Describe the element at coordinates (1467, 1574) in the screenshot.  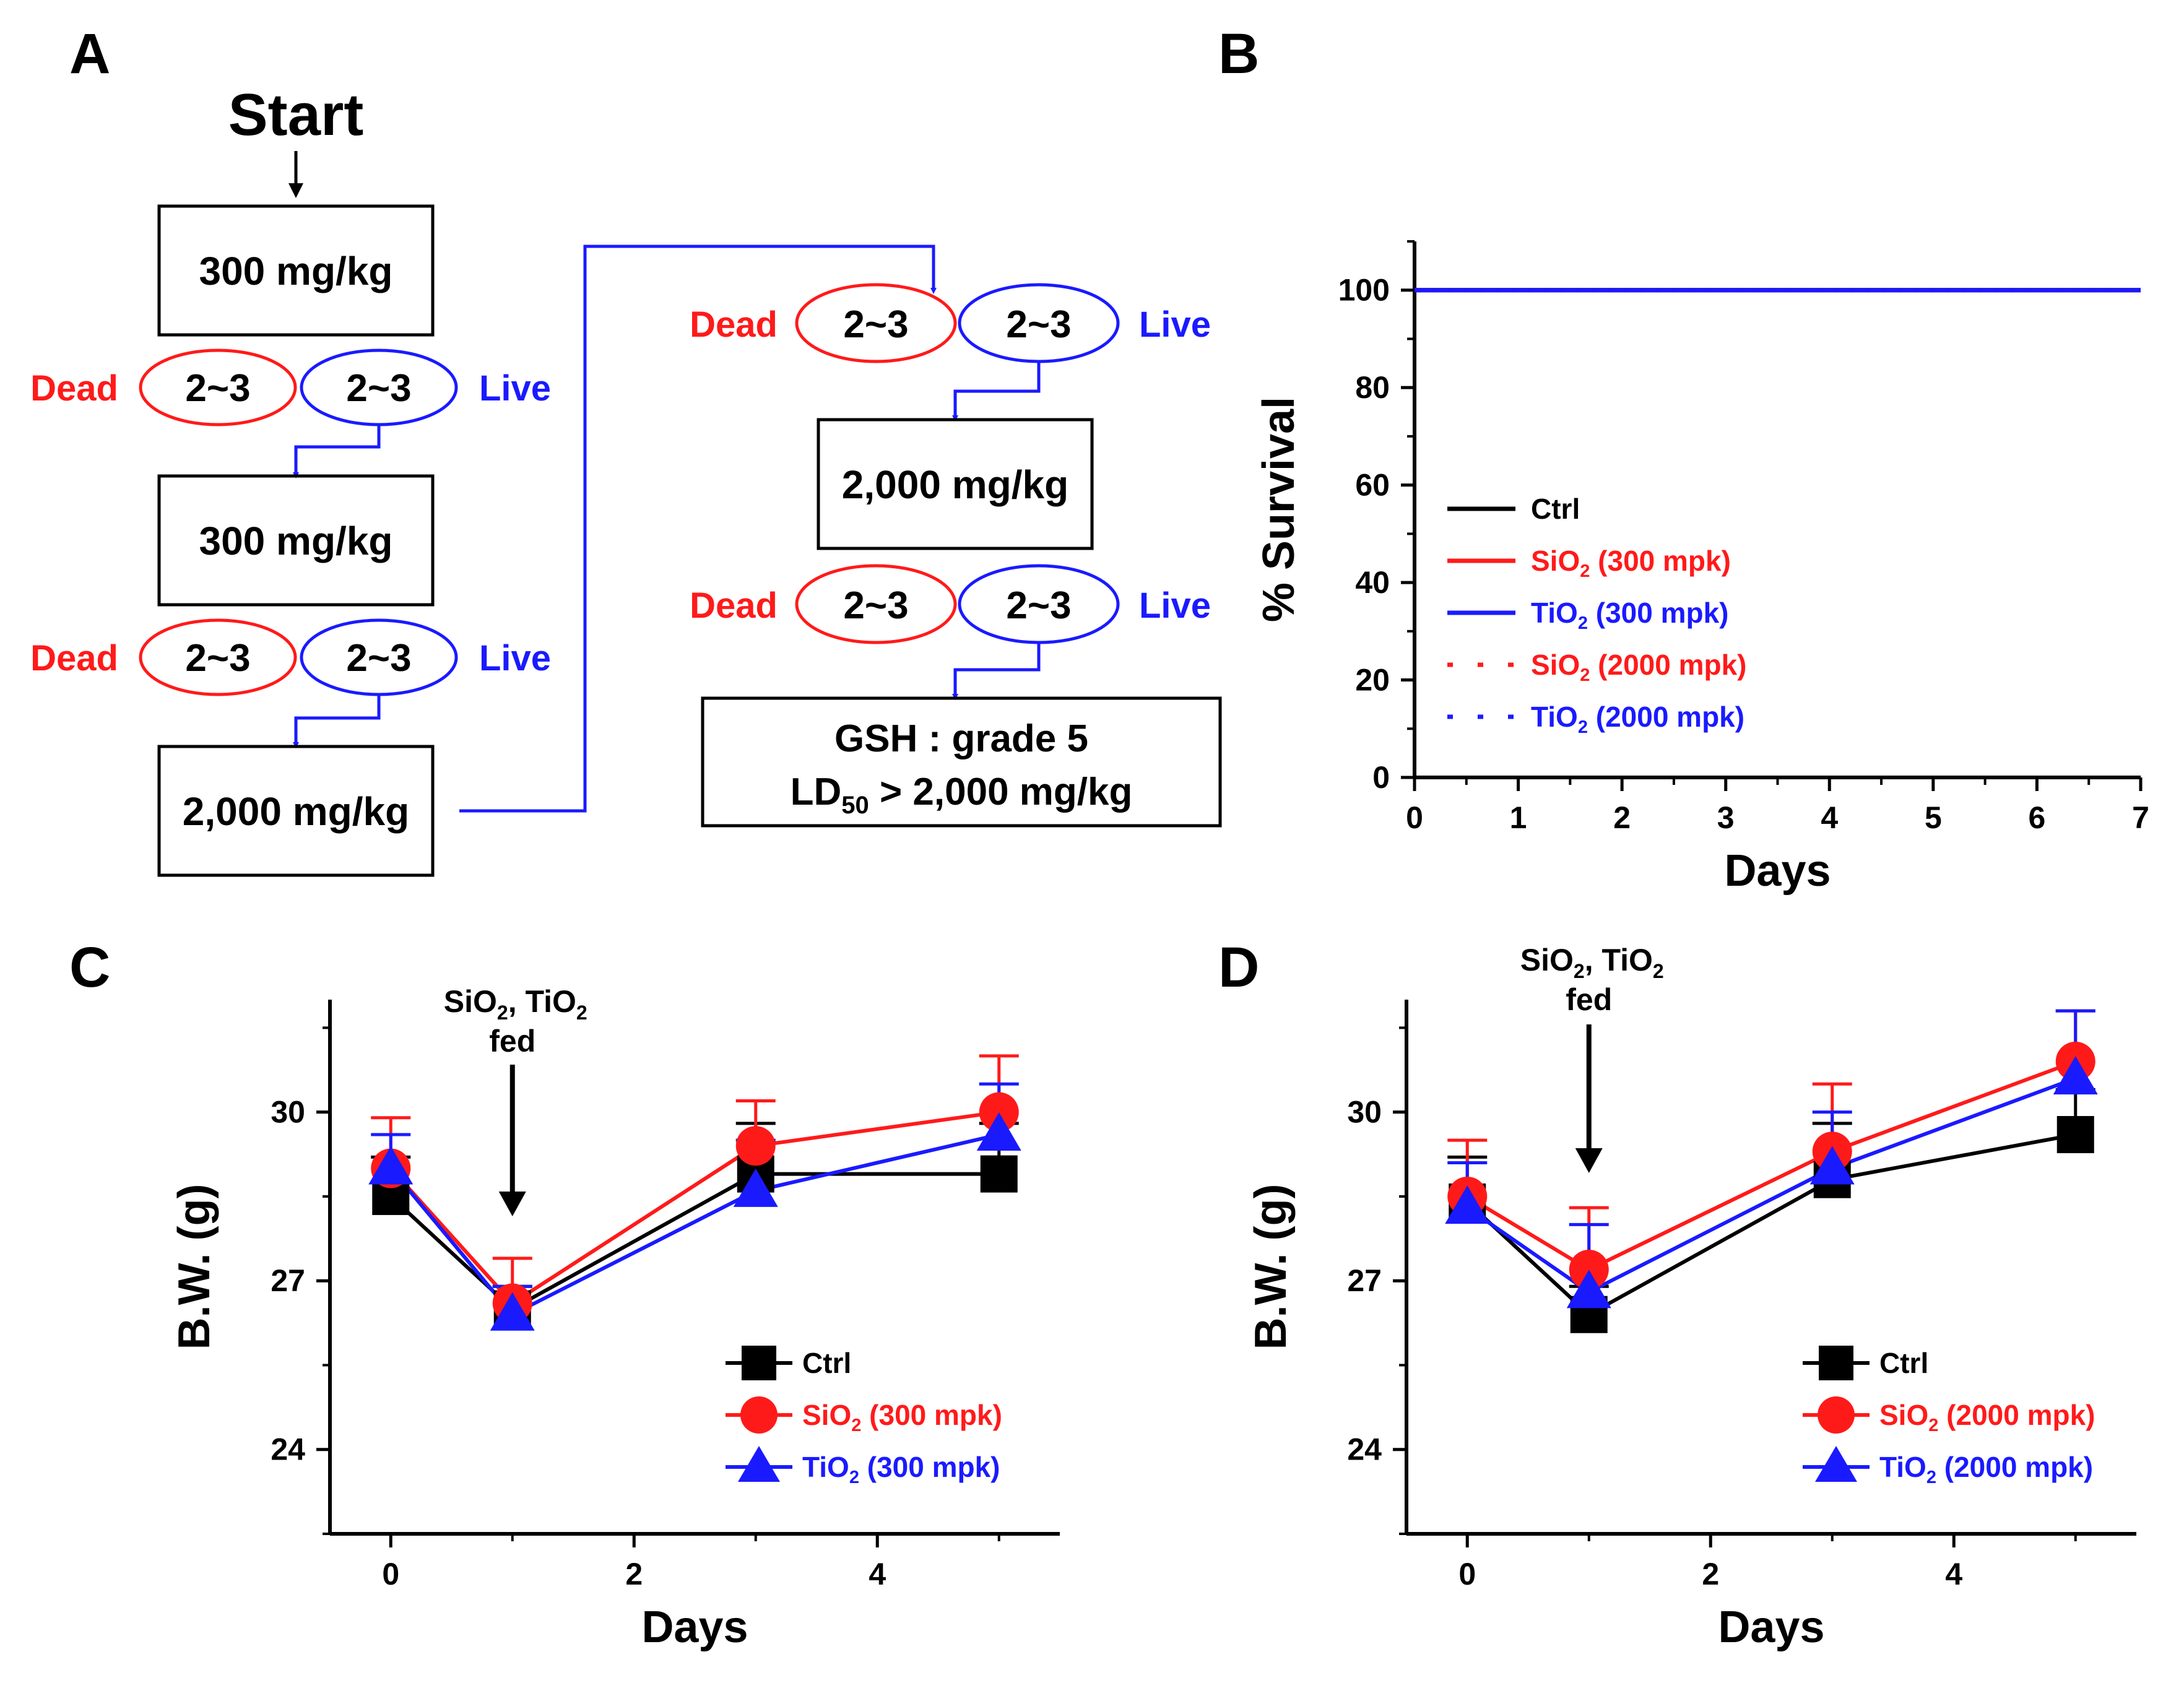
I see `chart-d-x-tick-label: 0` at that location.